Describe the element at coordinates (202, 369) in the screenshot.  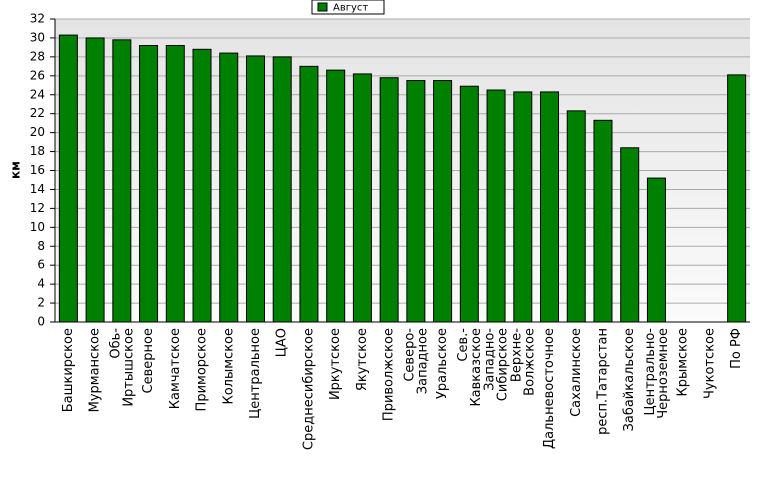
I see `x-tick-label: Приморское` at that location.